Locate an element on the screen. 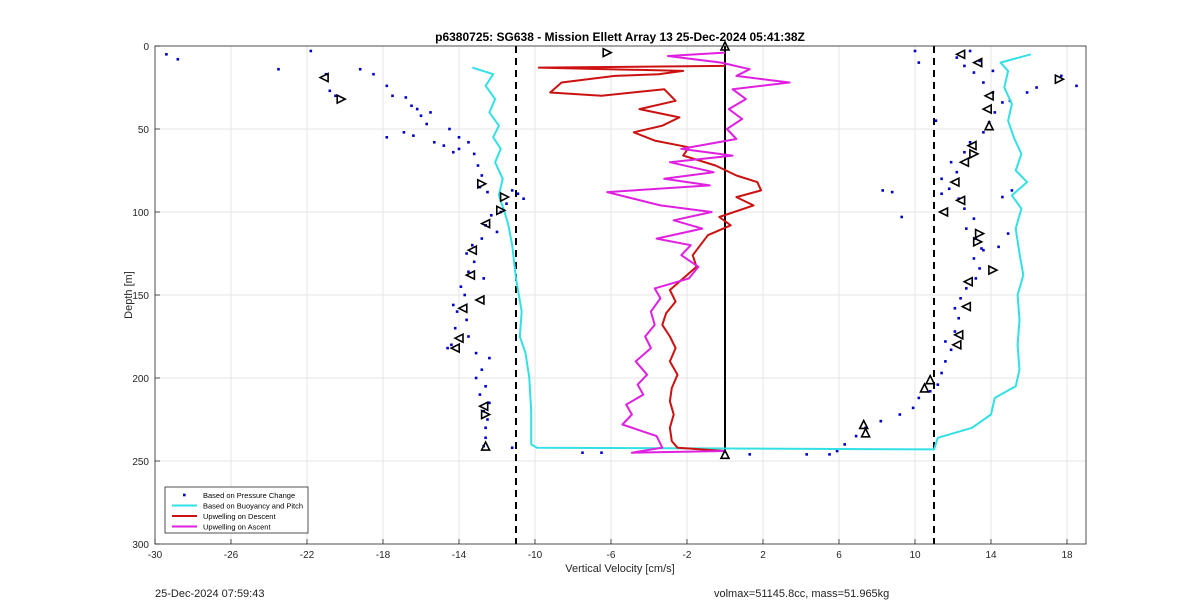 This screenshot has width=1200, height=611. x-tick-label: -10 is located at coordinates (535, 555).